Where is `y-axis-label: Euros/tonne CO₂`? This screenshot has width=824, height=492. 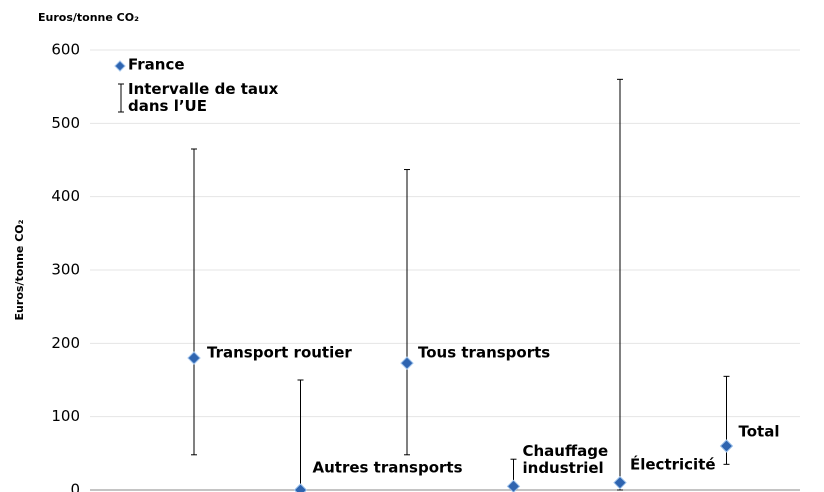 y-axis-label: Euros/tonne CO₂ is located at coordinates (19, 269).